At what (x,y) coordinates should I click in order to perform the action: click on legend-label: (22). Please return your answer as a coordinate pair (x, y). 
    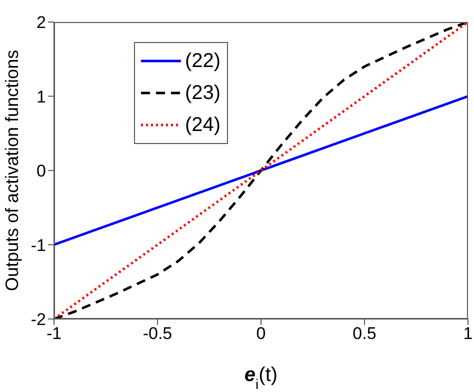
    Looking at the image, I should click on (203, 61).